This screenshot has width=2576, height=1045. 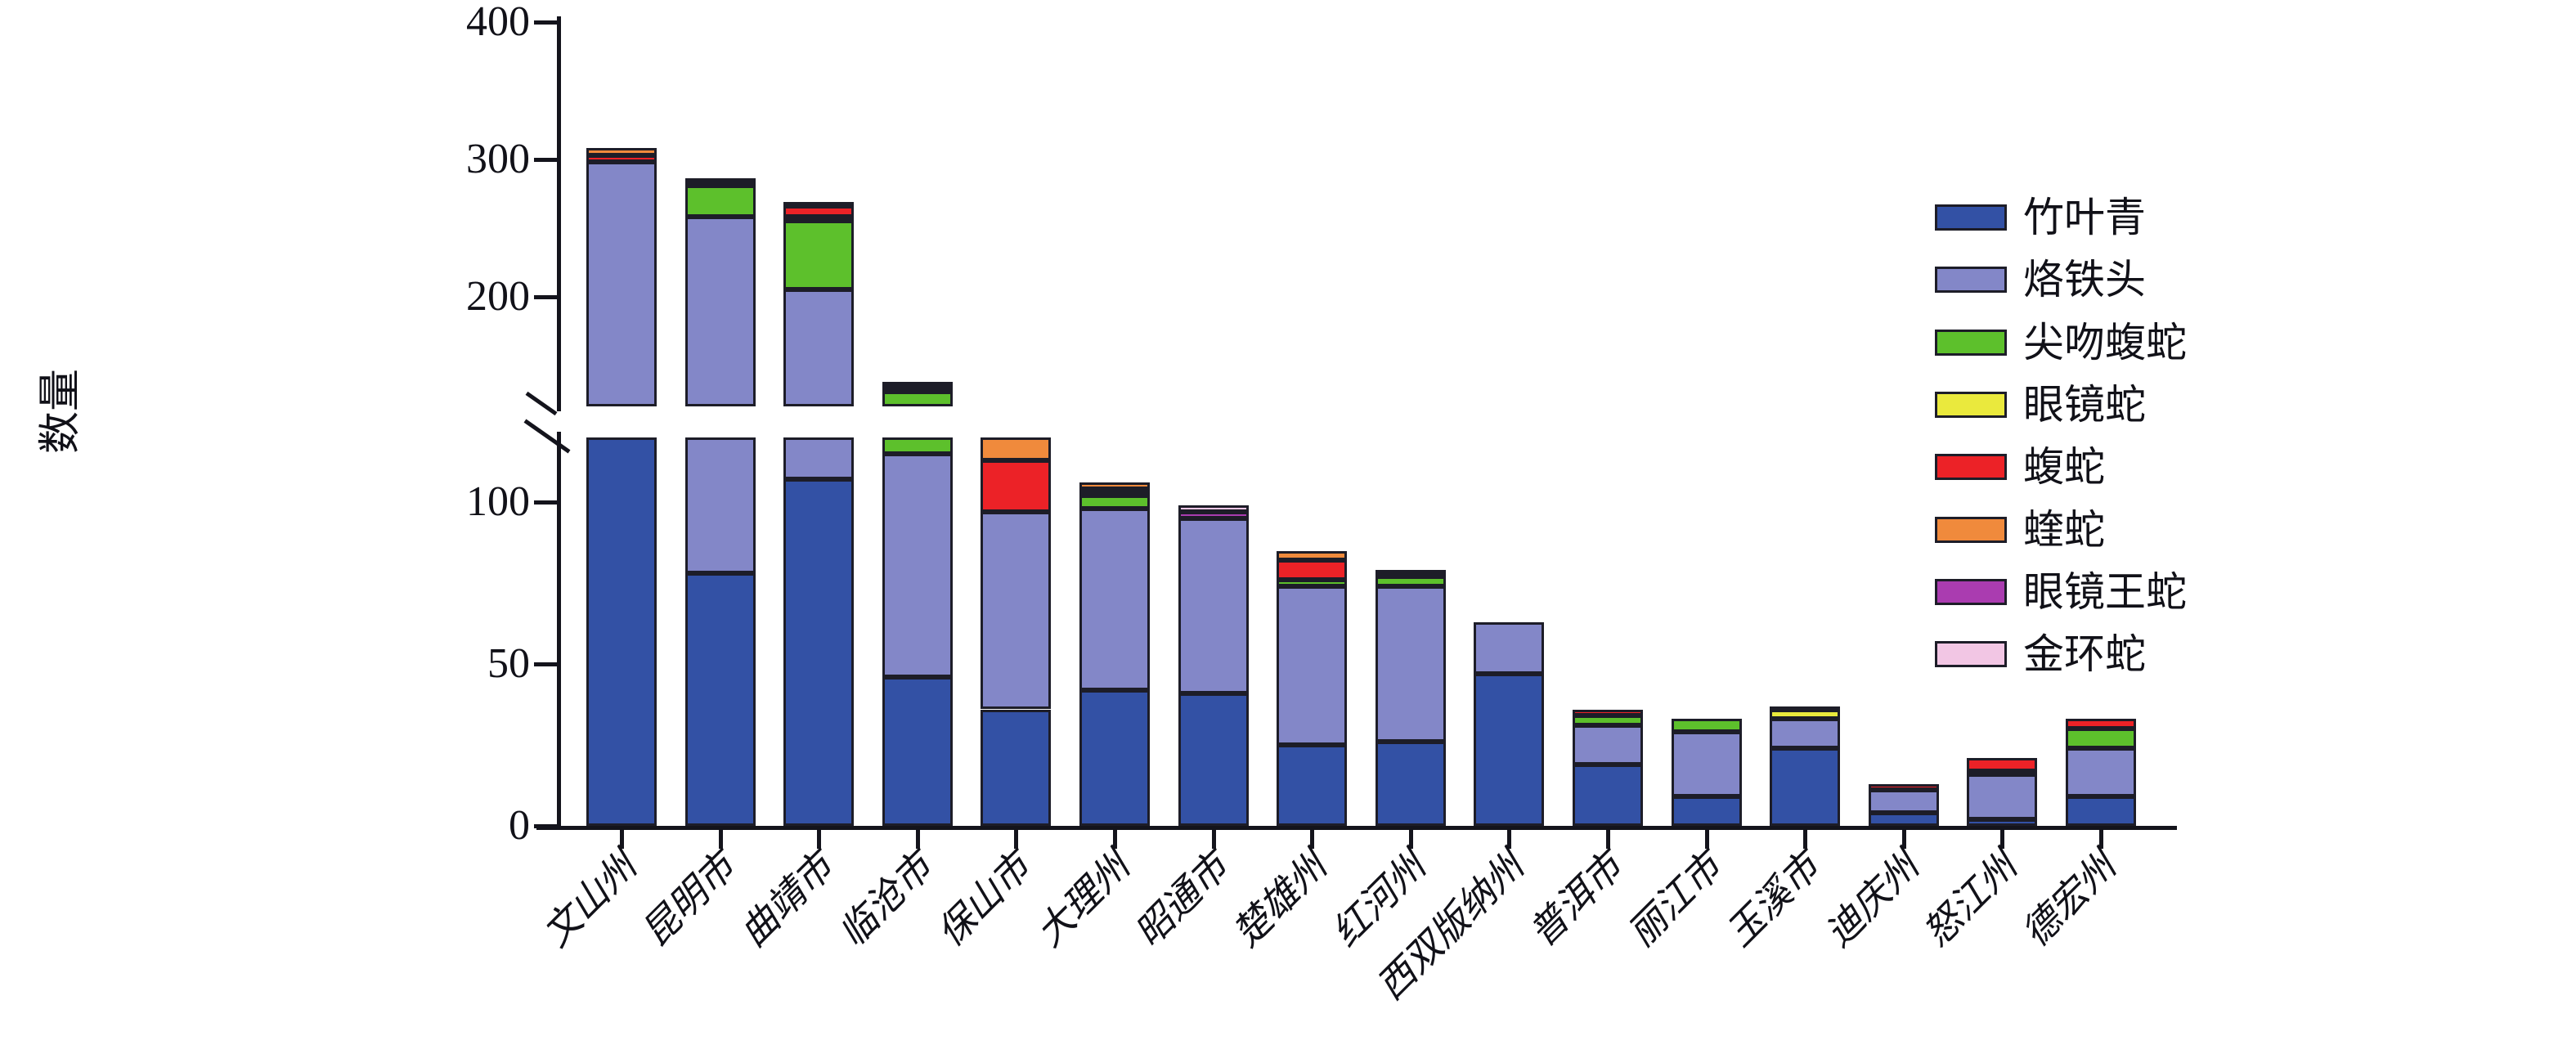 I want to click on x-category-label: 德宏州, so click(x=2069, y=900).